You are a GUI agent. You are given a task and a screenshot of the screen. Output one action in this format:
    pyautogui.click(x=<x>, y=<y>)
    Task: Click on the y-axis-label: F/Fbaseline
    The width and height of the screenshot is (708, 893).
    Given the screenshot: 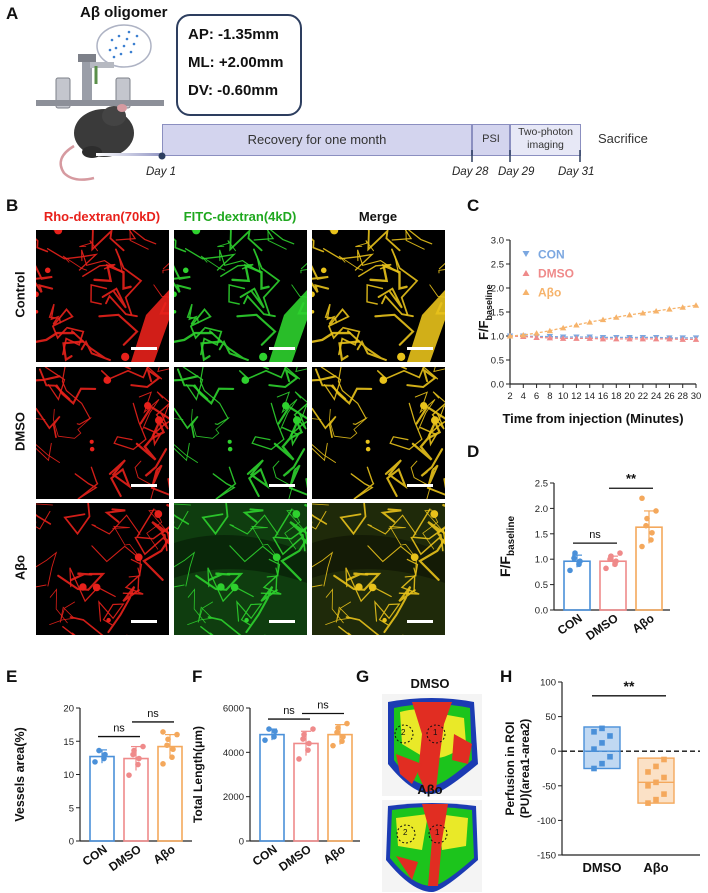 What is the action you would take?
    pyautogui.click(x=507, y=546)
    